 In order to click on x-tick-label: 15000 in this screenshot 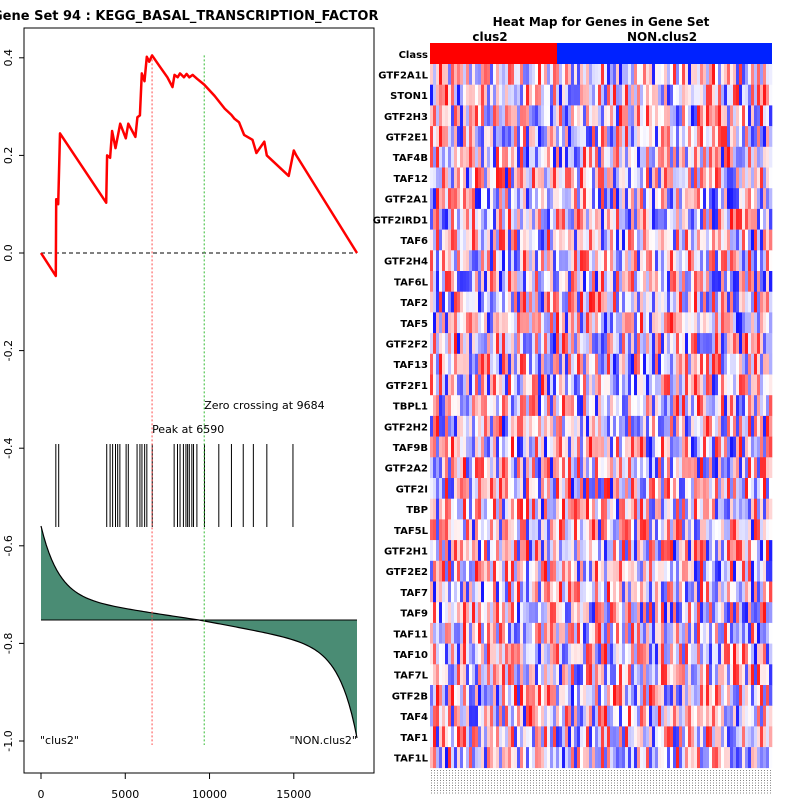, I will do `click(293, 794)`.